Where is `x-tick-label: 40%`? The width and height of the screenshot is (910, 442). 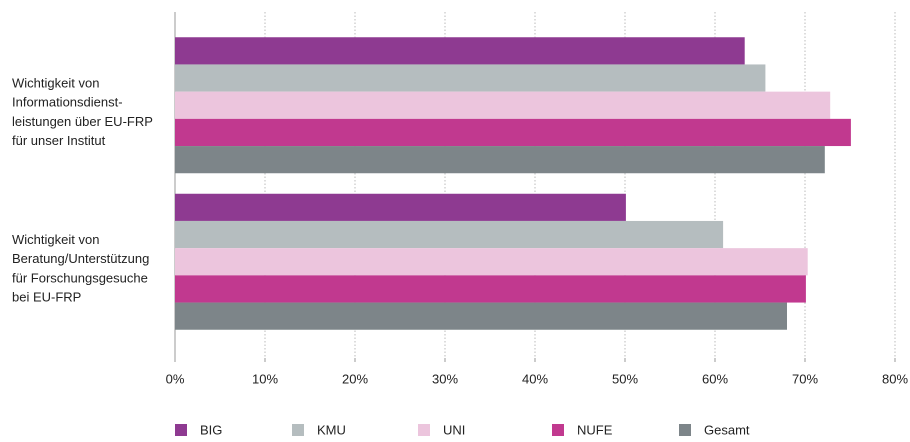
x-tick-label: 40% is located at coordinates (535, 378).